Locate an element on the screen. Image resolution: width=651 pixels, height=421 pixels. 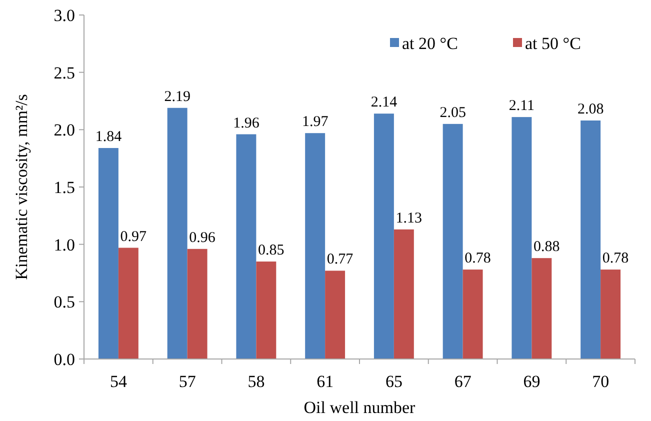
x-tick-label: 54 is located at coordinates (119, 381).